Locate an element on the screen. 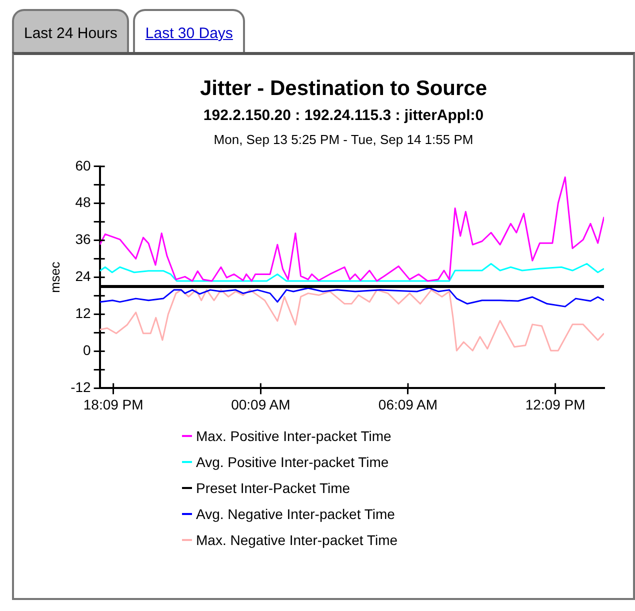 Image resolution: width=635 pixels, height=611 pixels. x-tick-label: 12:09 PM is located at coordinates (555, 404).